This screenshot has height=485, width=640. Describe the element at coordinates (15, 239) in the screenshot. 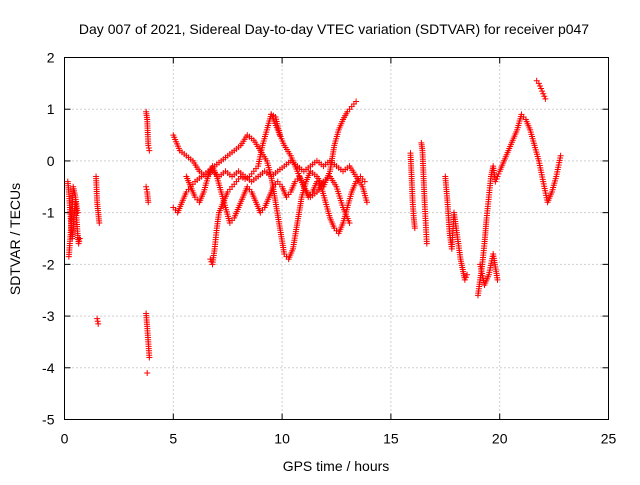

I see `y-axis-label: SDTVAR / TECUs` at that location.